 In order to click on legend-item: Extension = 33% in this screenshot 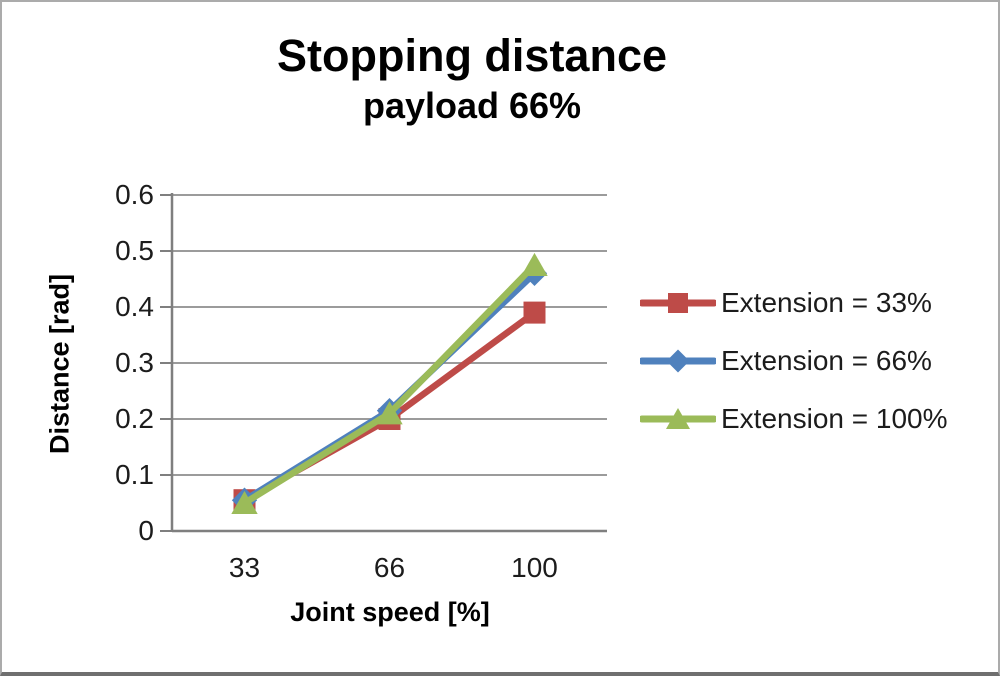, I will do `click(794, 302)`.